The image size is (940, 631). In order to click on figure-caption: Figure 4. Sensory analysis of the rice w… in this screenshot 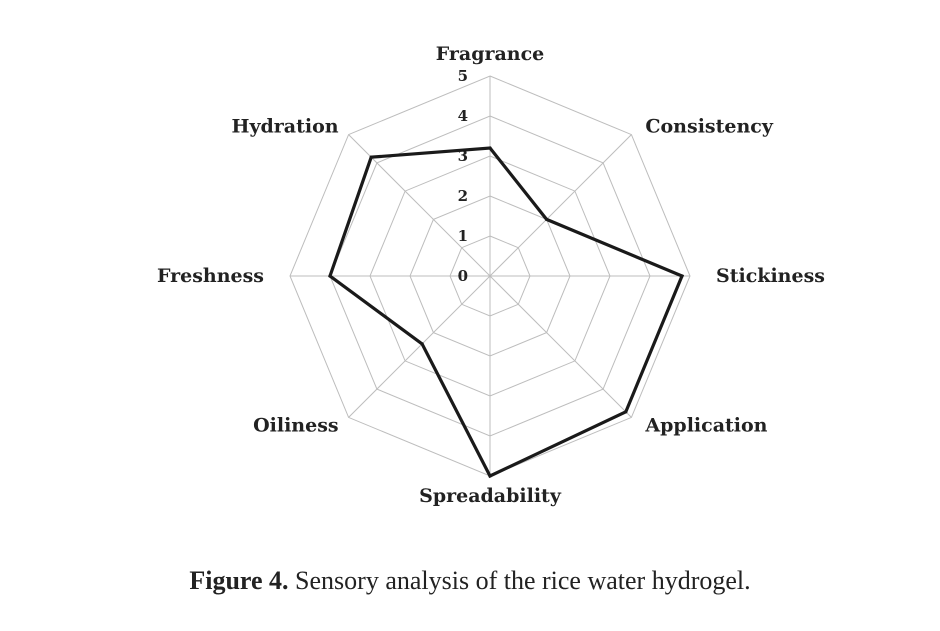, I will do `click(470, 581)`.